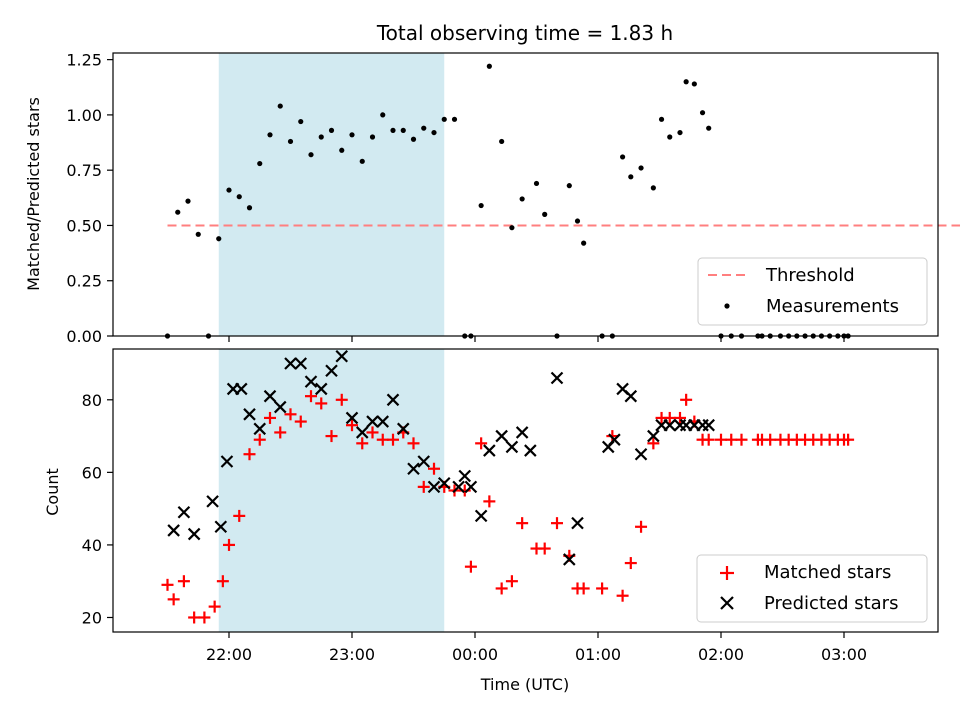 The image size is (960, 720). What do you see at coordinates (832, 306) in the screenshot?
I see `measurements-legend-label: Measurements` at bounding box center [832, 306].